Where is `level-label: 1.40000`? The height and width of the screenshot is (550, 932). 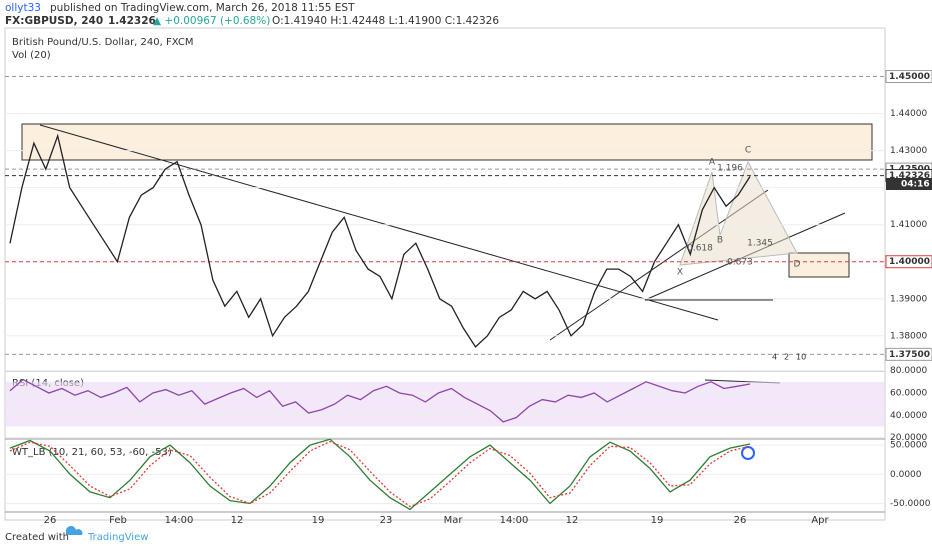 level-label: 1.40000 is located at coordinates (909, 262).